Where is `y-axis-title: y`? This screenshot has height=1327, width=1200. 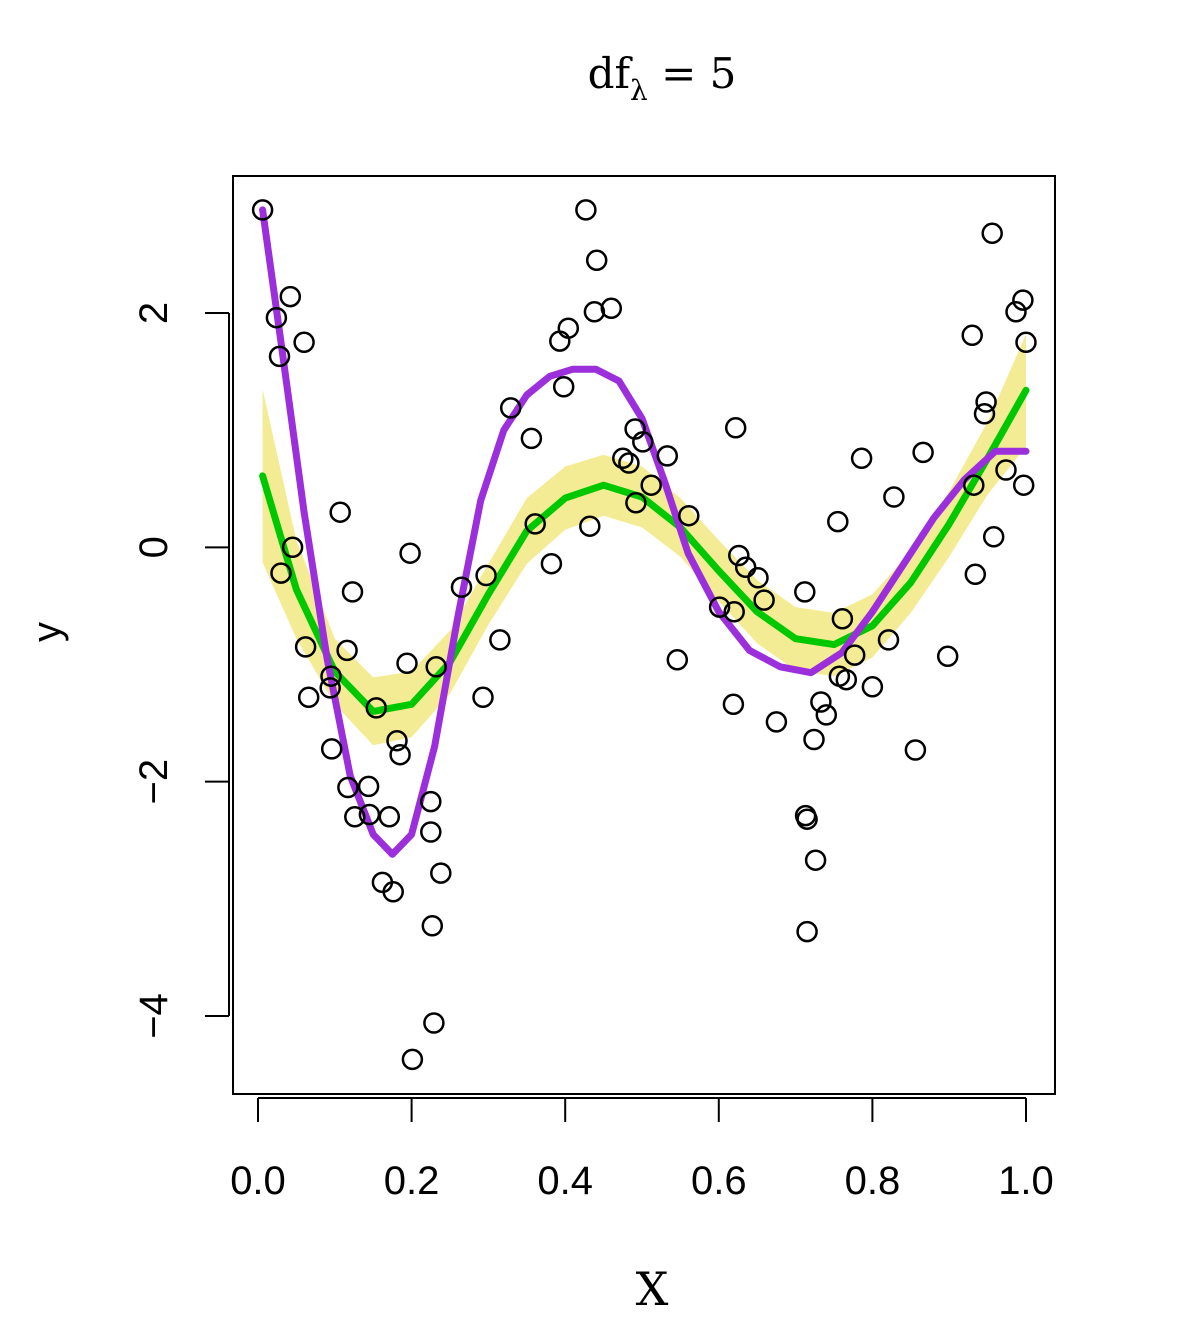
y-axis-title: y is located at coordinates (47, 632).